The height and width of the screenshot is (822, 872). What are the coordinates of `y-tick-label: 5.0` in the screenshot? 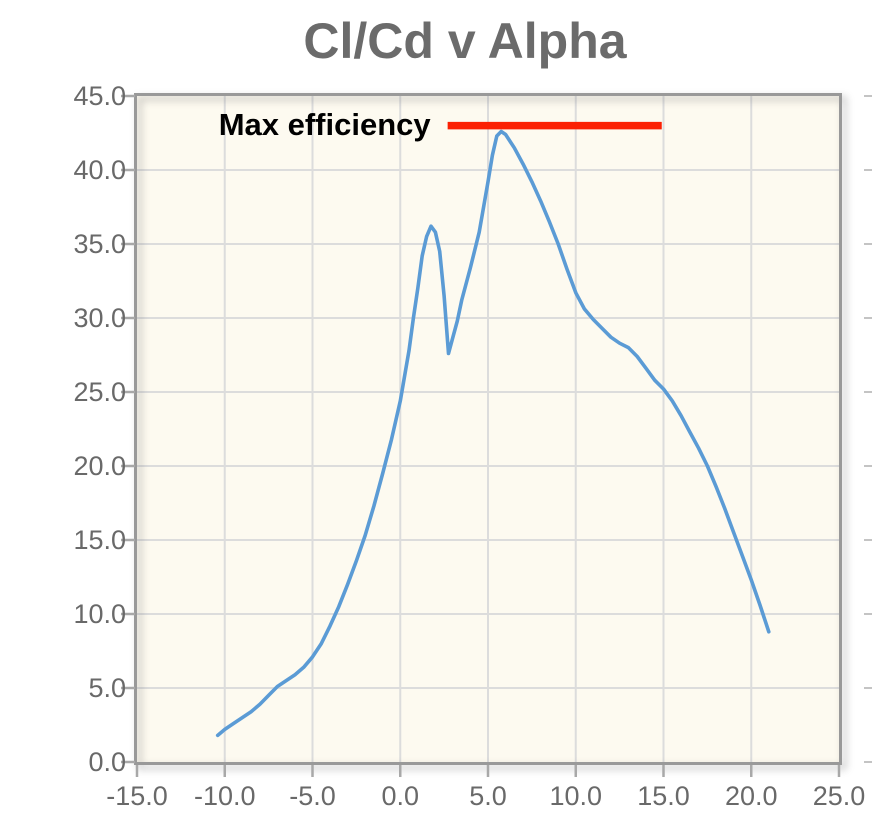 It's located at (107, 688).